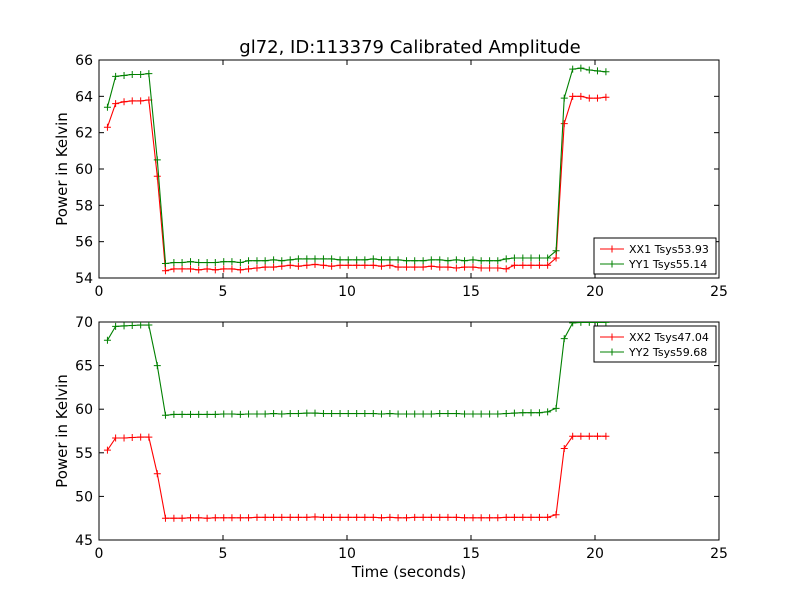 This screenshot has height=600, width=800. I want to click on y-tick-label: 54, so click(84, 279).